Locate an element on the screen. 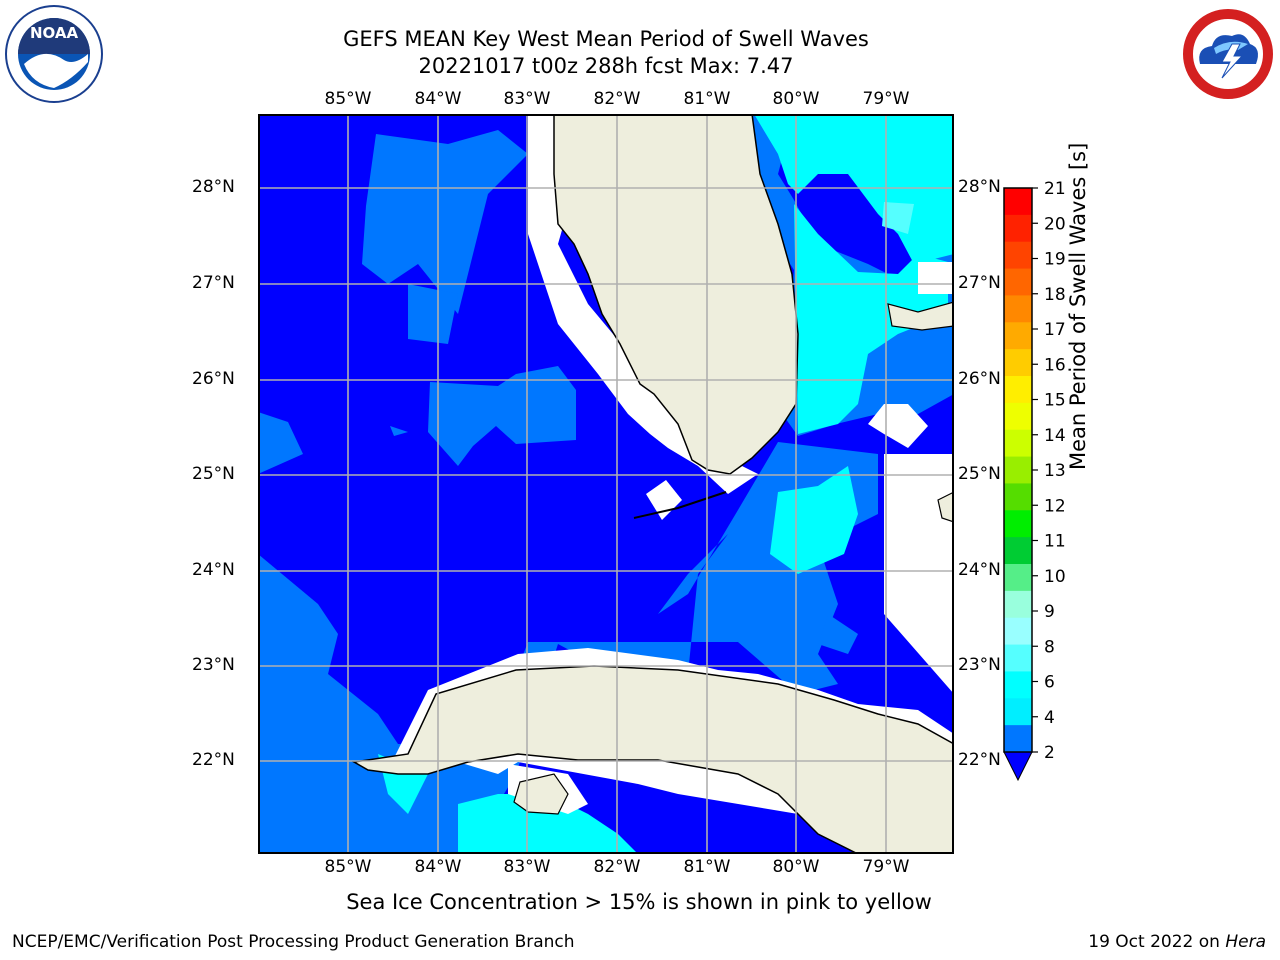 Image resolution: width=1280 pixels, height=960 pixels. lat-label-right: 23°N is located at coordinates (979, 665).